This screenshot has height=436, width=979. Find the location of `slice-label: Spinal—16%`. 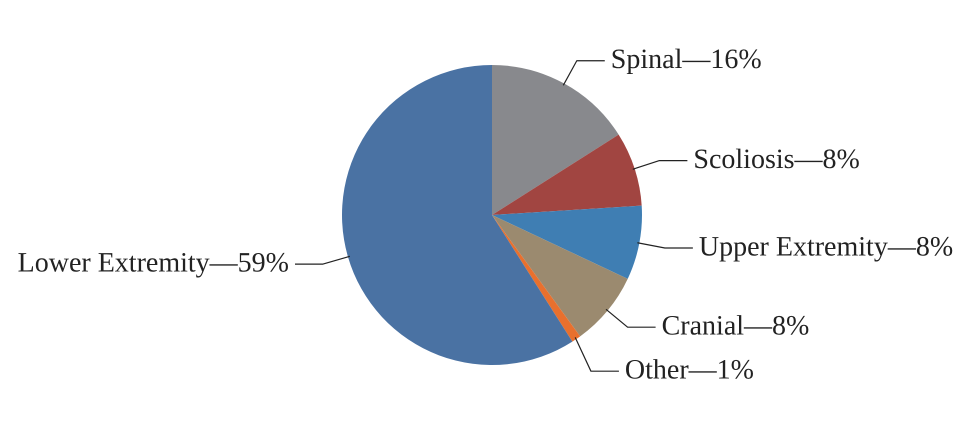

slice-label: Spinal—16% is located at coordinates (686, 60).